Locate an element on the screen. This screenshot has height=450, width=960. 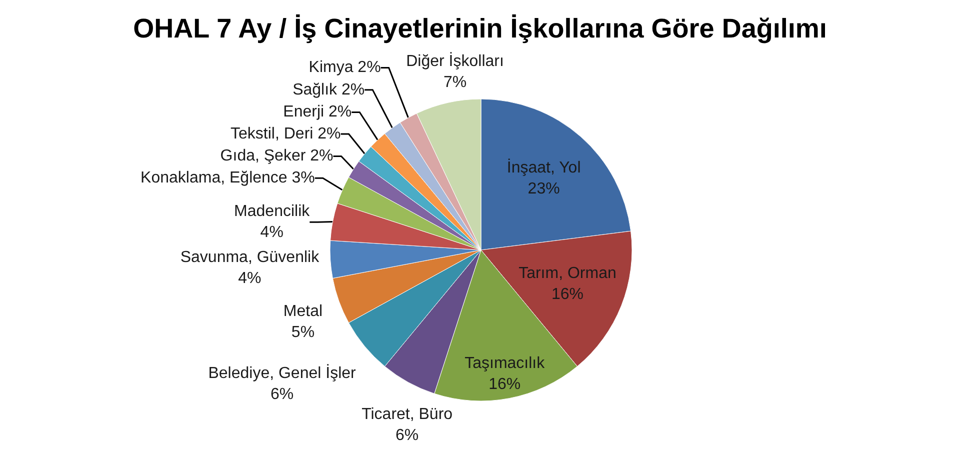
slice-label: Kimya is located at coordinates (331, 67).